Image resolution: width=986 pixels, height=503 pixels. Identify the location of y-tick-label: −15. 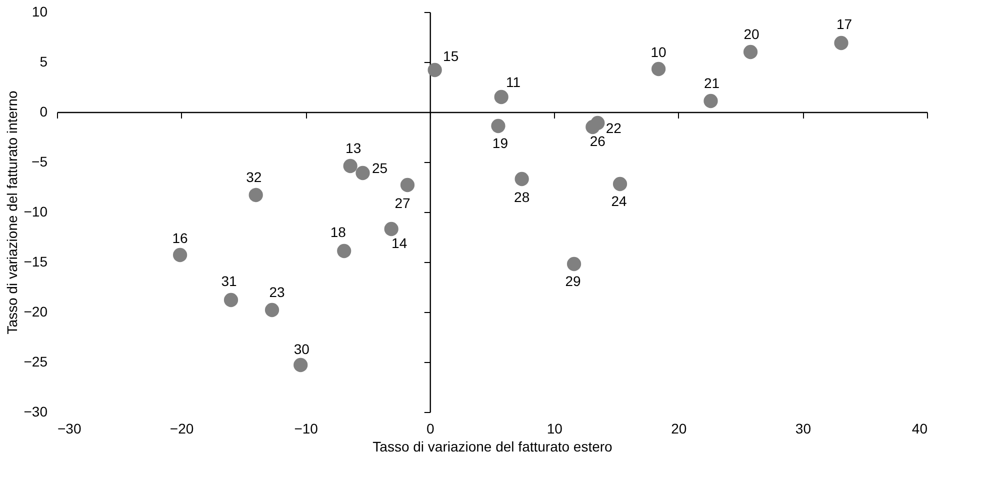
(36, 262).